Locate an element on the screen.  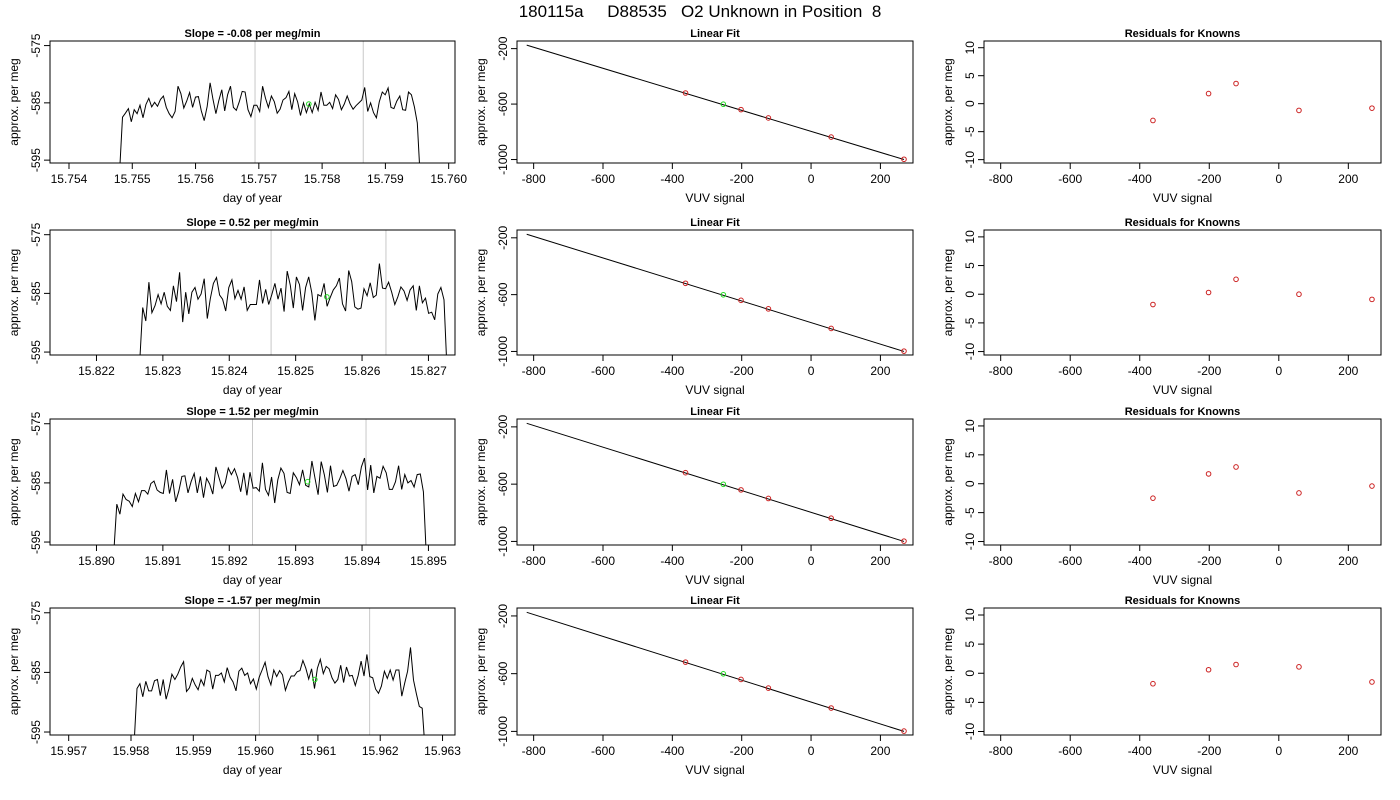
y-tick-label: -5 is located at coordinates (970, 322).